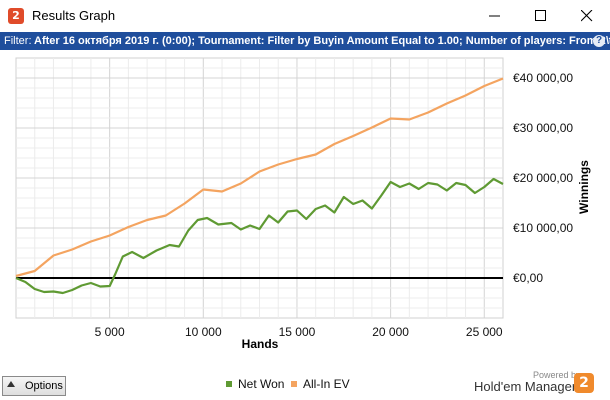 This screenshot has height=400, width=610. What do you see at coordinates (543, 128) in the screenshot?
I see `y-tick-label: €30 000,00` at bounding box center [543, 128].